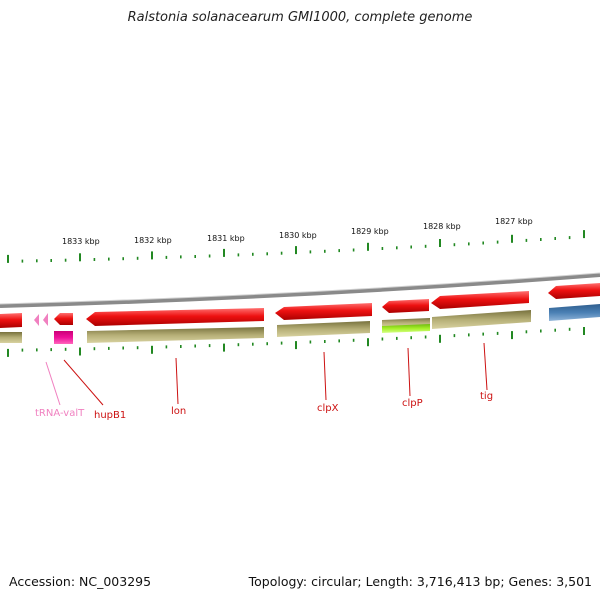 This screenshot has width=600, height=600. What do you see at coordinates (481, 319) in the screenshot?
I see `cds-block-tig` at bounding box center [481, 319].